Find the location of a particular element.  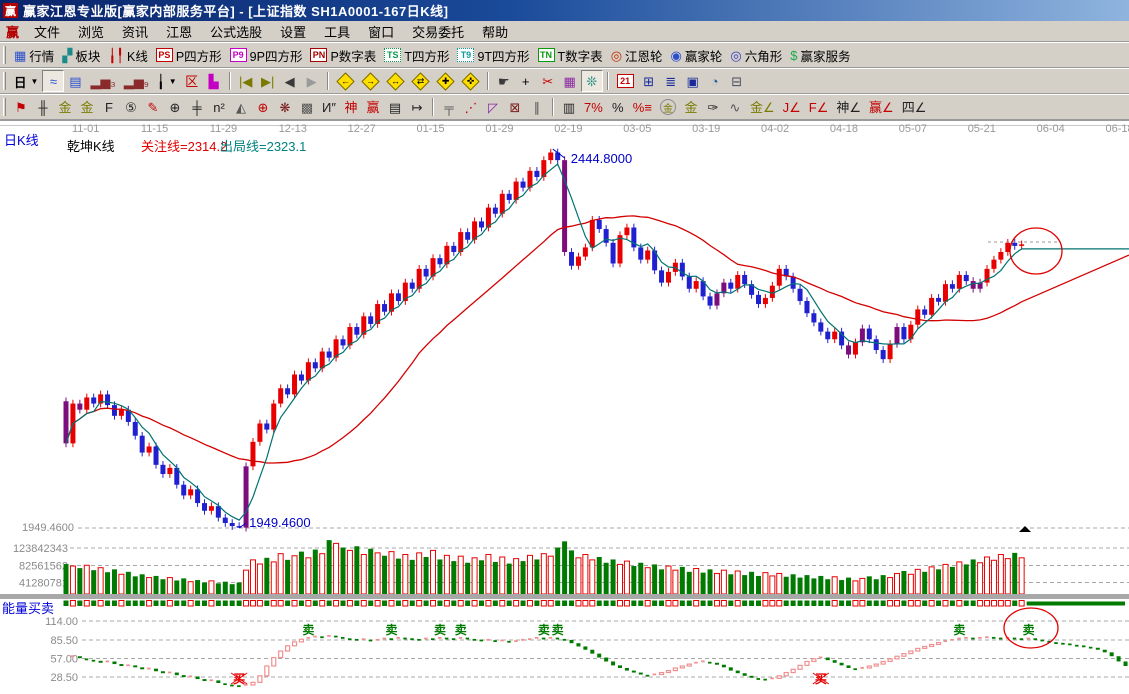

menu-browse: 浏览 is located at coordinates (91, 32).